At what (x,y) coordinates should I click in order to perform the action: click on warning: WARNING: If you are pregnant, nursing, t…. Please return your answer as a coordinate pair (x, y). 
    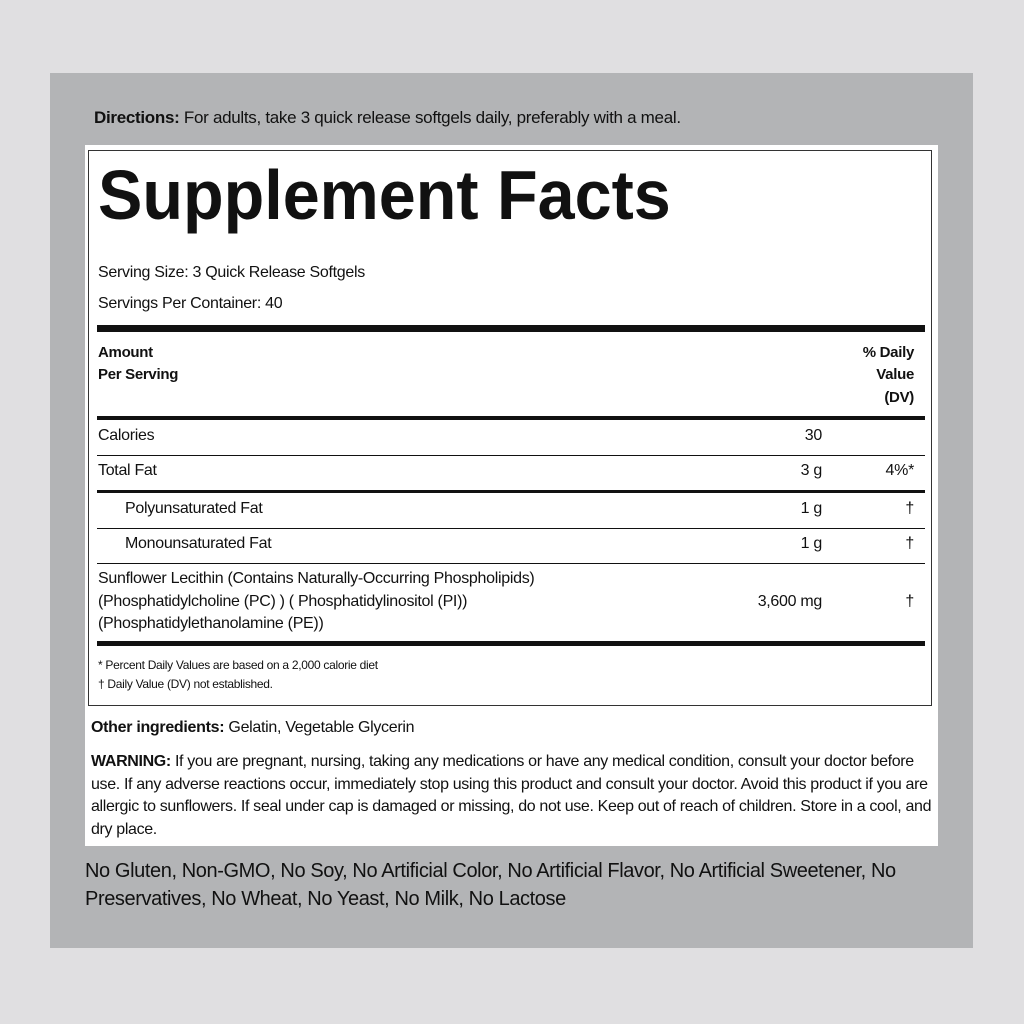
    Looking at the image, I should click on (511, 795).